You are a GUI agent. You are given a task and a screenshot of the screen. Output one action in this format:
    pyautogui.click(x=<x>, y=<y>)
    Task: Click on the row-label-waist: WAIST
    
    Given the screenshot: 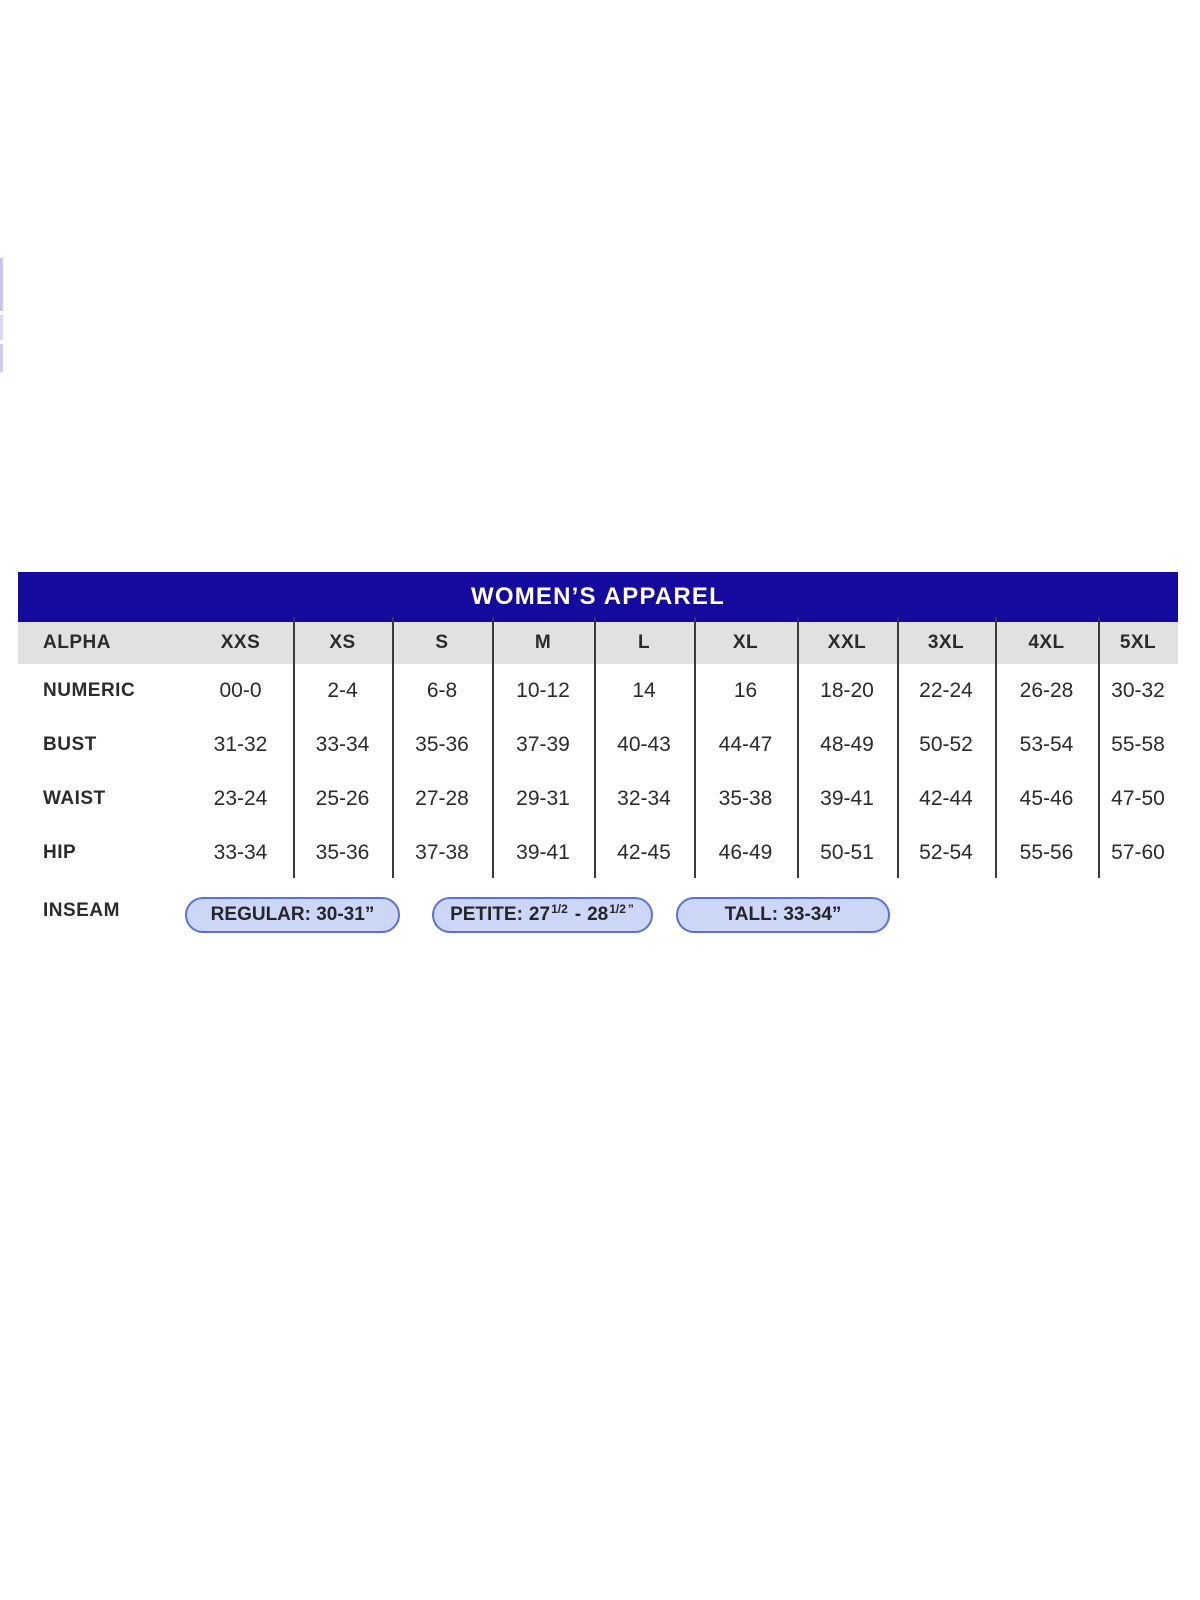 What is the action you would take?
    pyautogui.click(x=74, y=798)
    